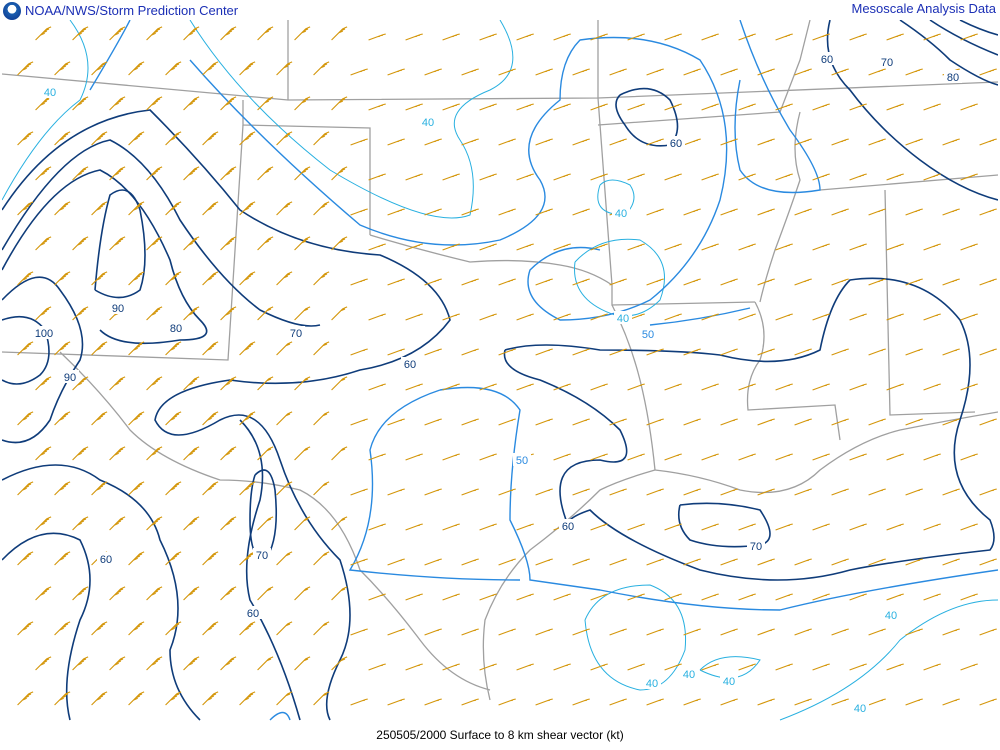  What do you see at coordinates (648, 335) in the screenshot?
I see `contour-label: 50` at bounding box center [648, 335].